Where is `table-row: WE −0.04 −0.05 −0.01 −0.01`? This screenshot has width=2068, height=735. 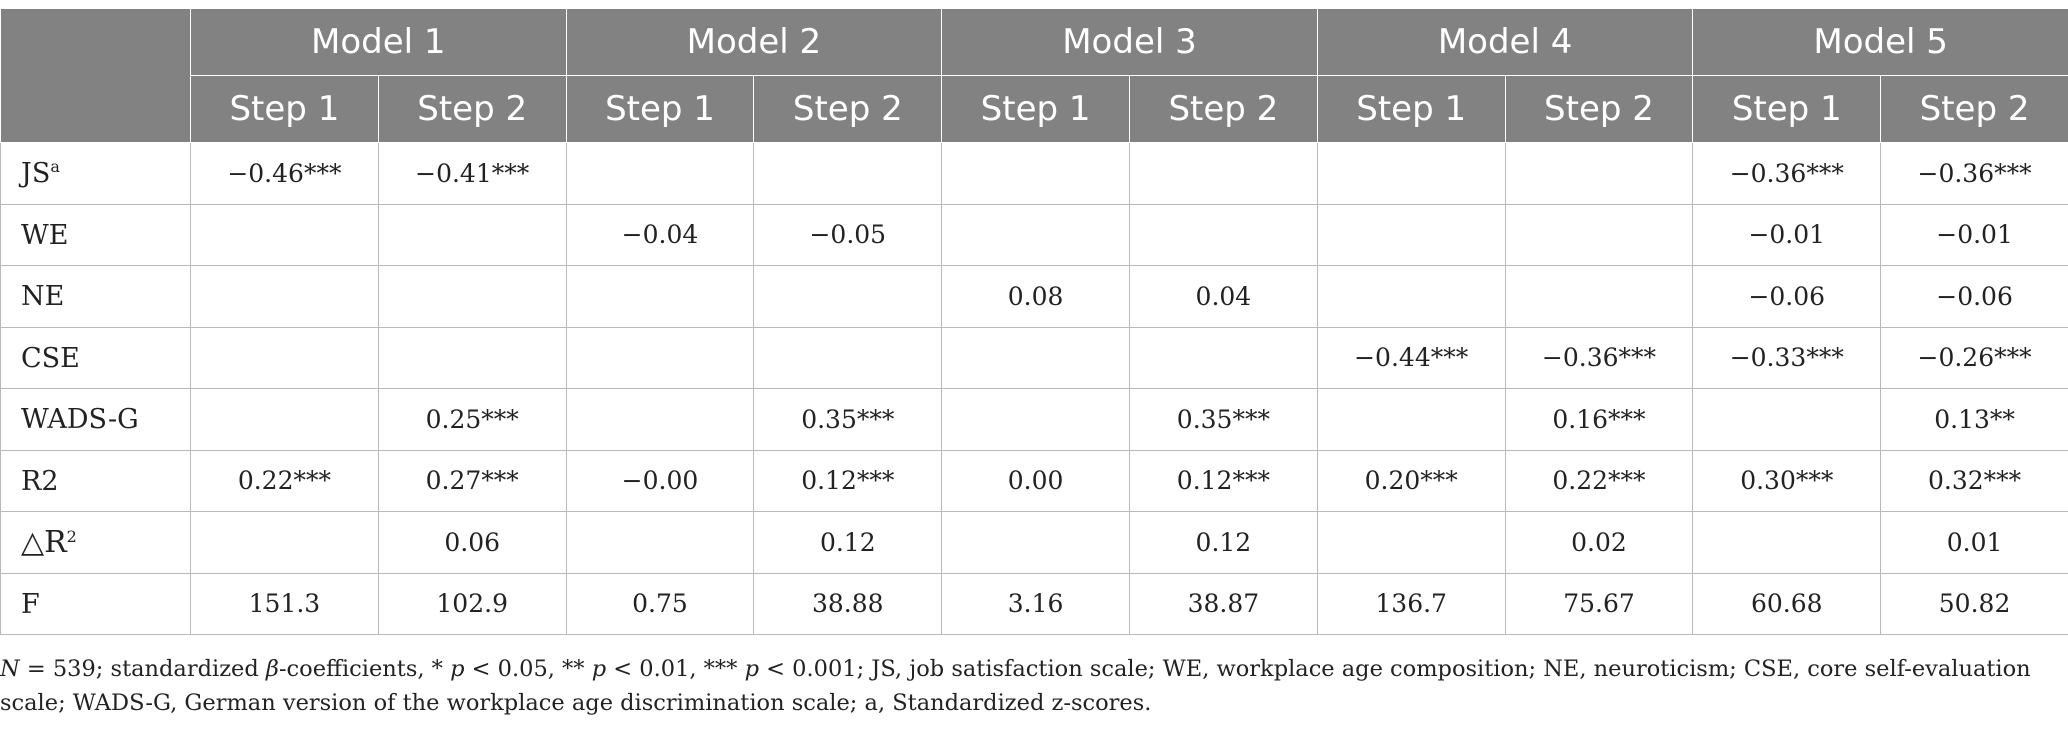 table-row: WE −0.04 −0.05 −0.01 −0.01 is located at coordinates (1034, 234).